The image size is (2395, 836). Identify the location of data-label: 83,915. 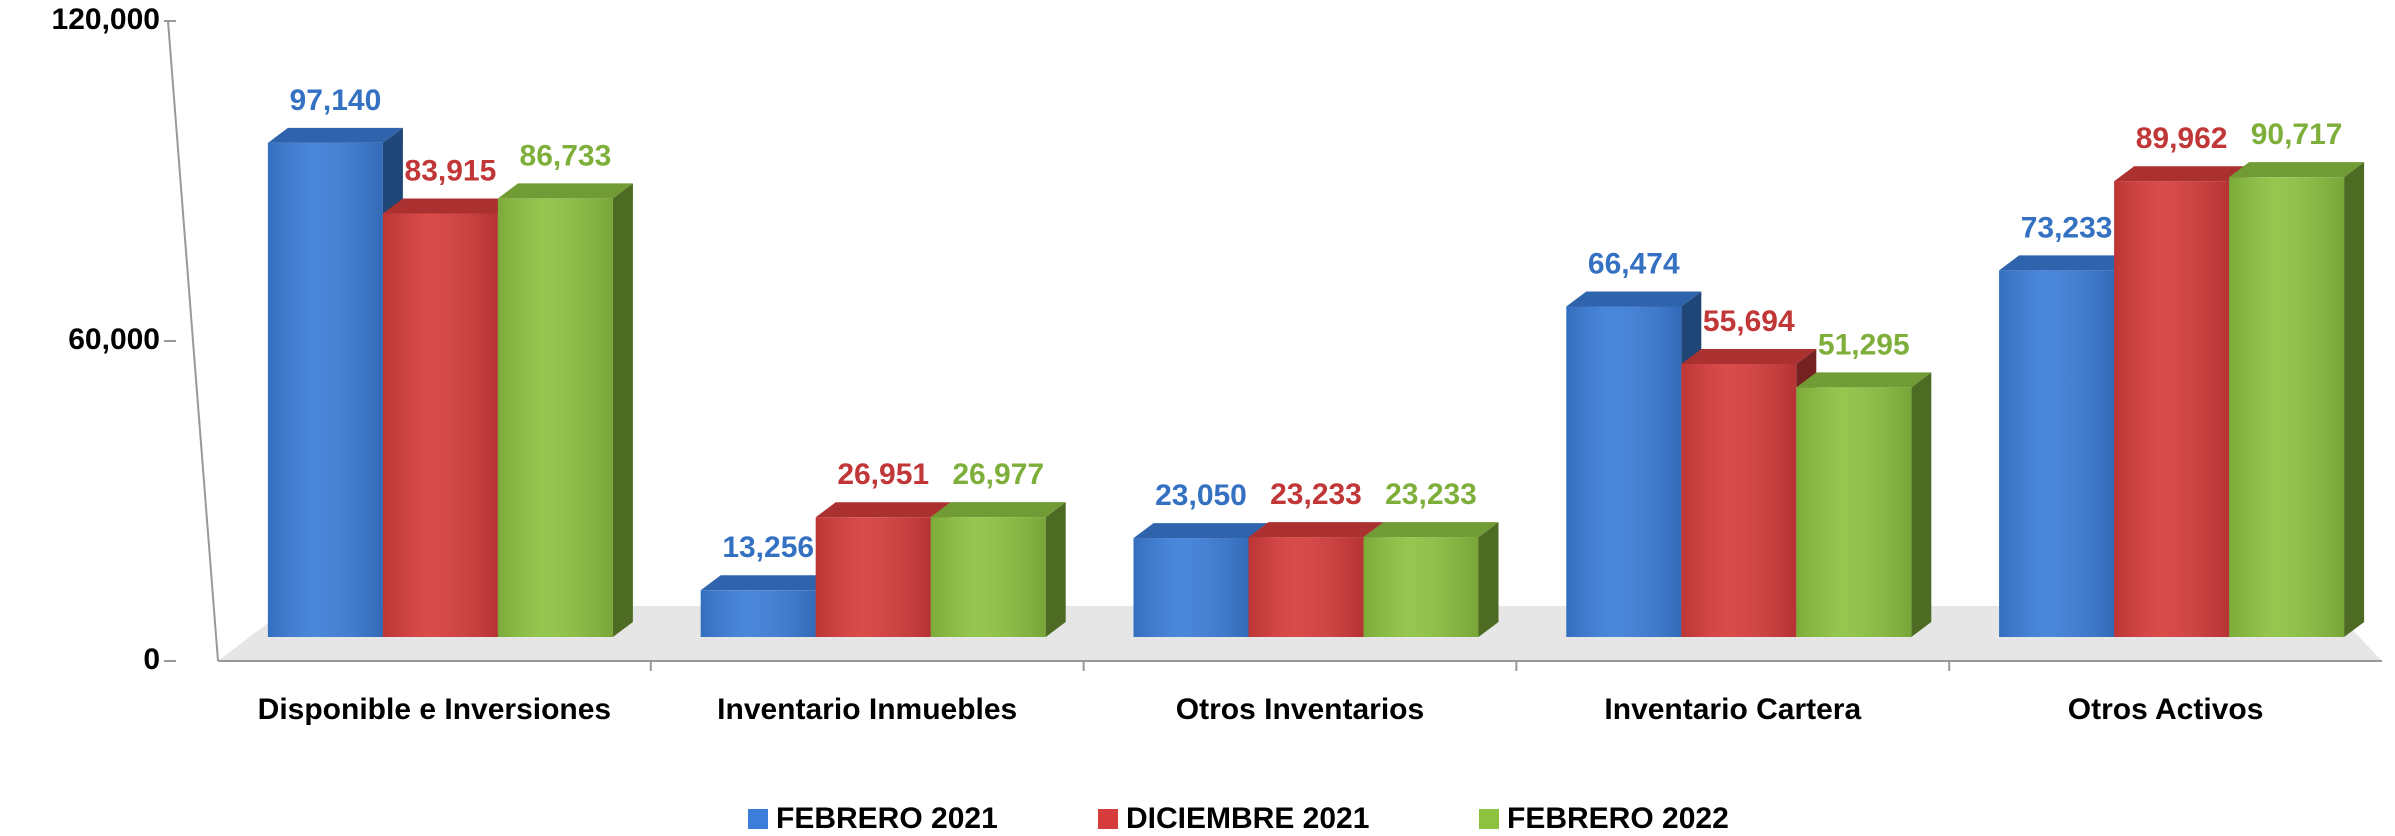
(451, 170).